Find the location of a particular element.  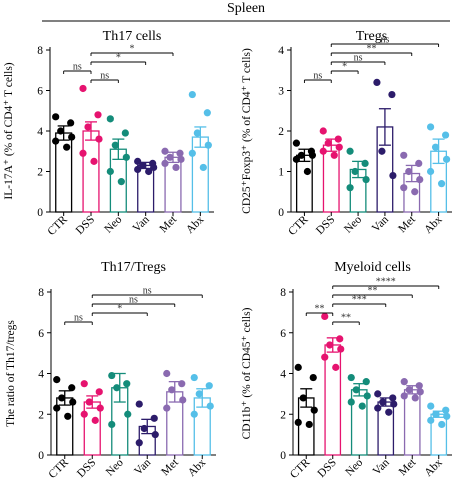

panel-title: Tregs is located at coordinates (371, 36).